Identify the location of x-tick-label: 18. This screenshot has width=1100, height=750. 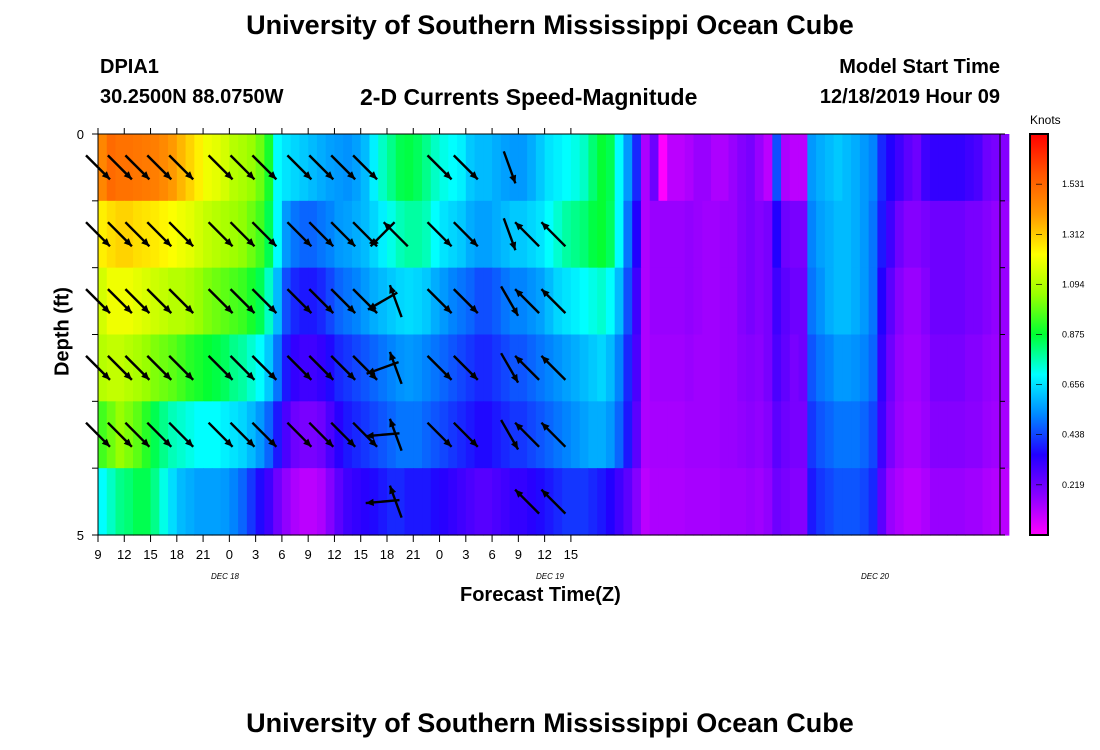
(387, 554).